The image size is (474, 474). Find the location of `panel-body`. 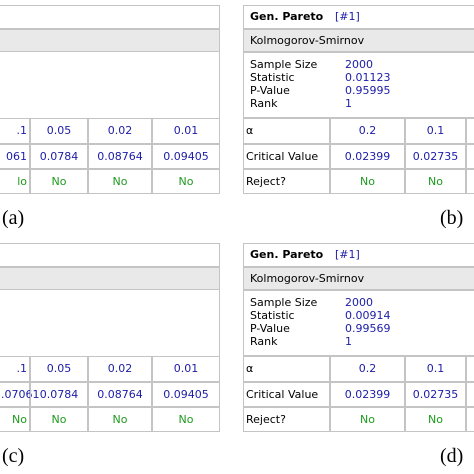

panel-body is located at coordinates (110, 323).